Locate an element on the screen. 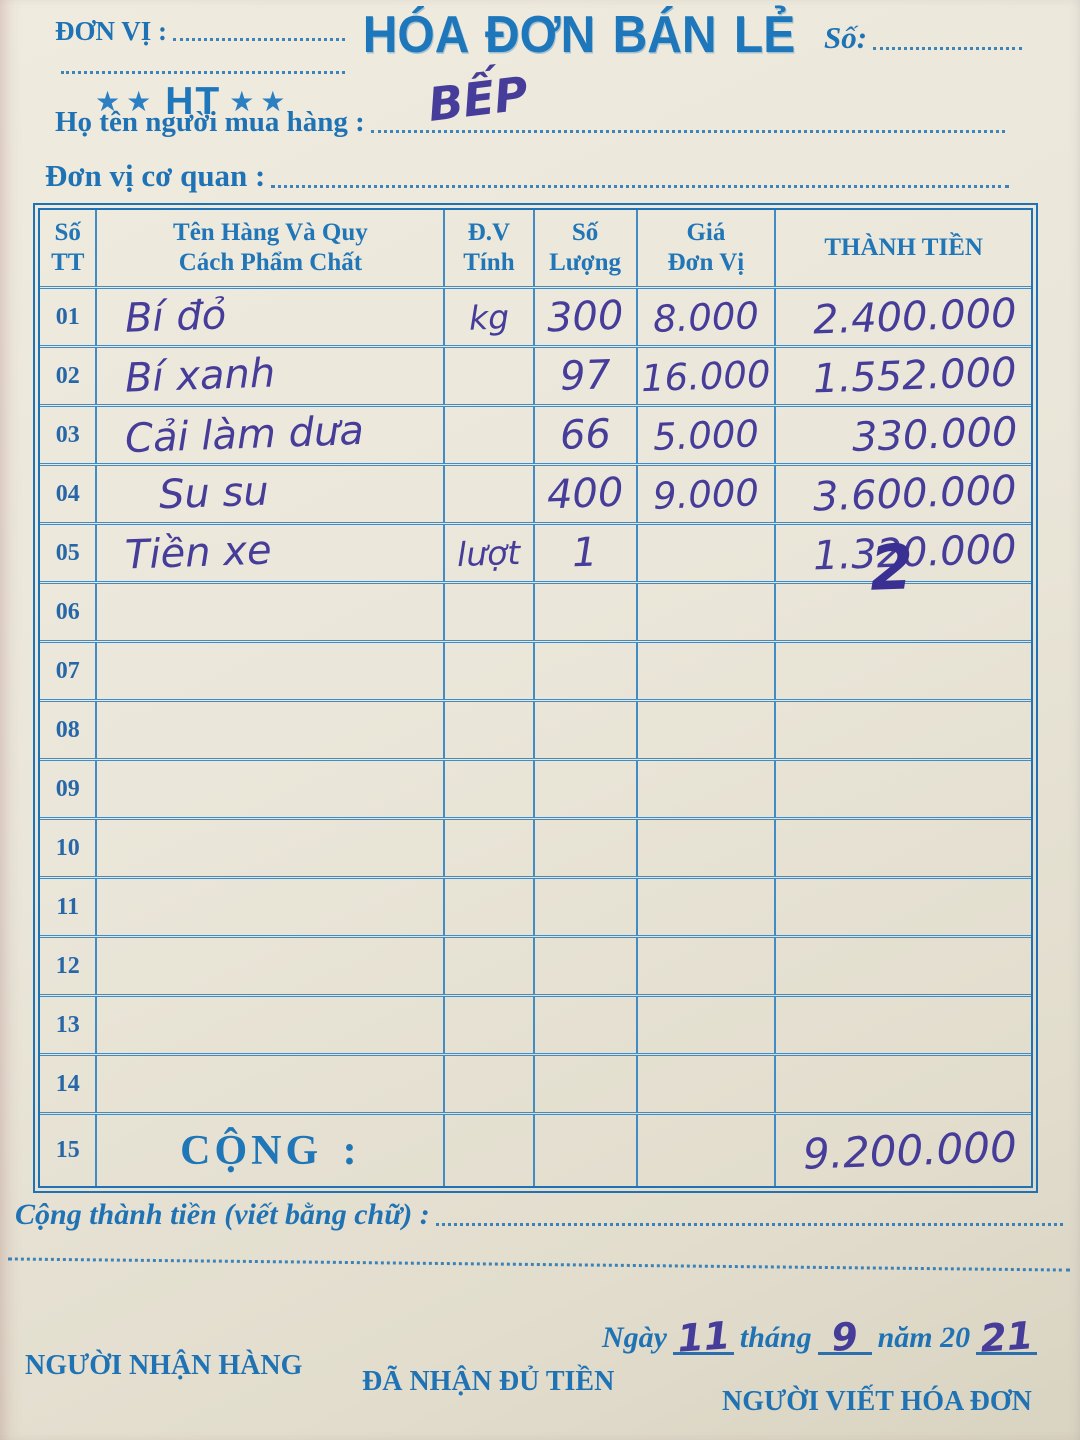 The width and height of the screenshot is (1080, 1440). total-label-cell: CỘNG : is located at coordinates (269, 1150).